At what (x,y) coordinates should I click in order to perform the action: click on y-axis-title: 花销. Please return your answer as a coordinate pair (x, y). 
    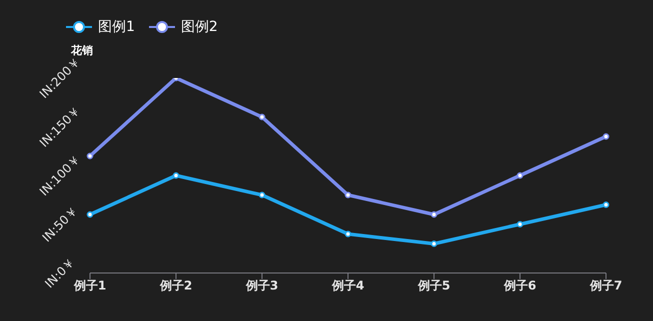
    Looking at the image, I should click on (81, 50).